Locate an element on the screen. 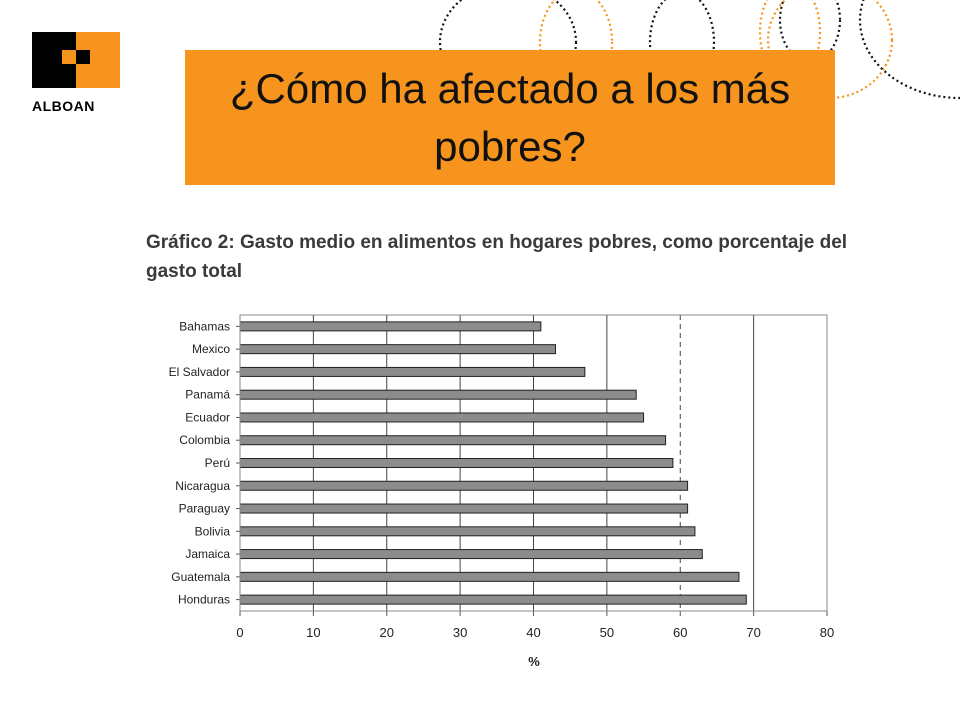  category-label-guatemala: Guatemala is located at coordinates (200, 577).